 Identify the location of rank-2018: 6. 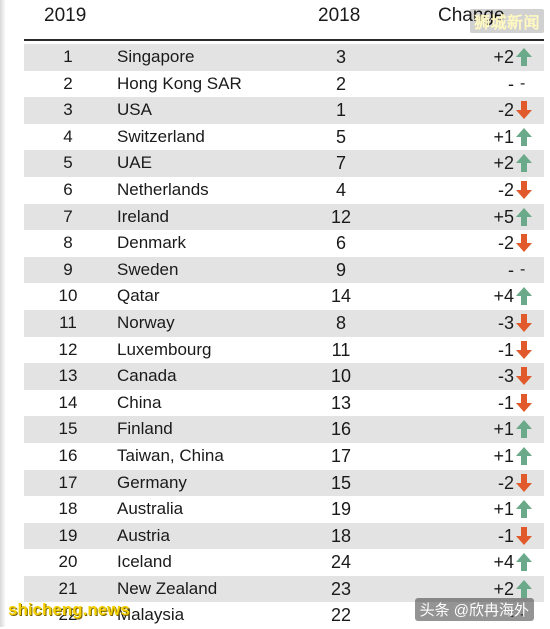
(340, 243).